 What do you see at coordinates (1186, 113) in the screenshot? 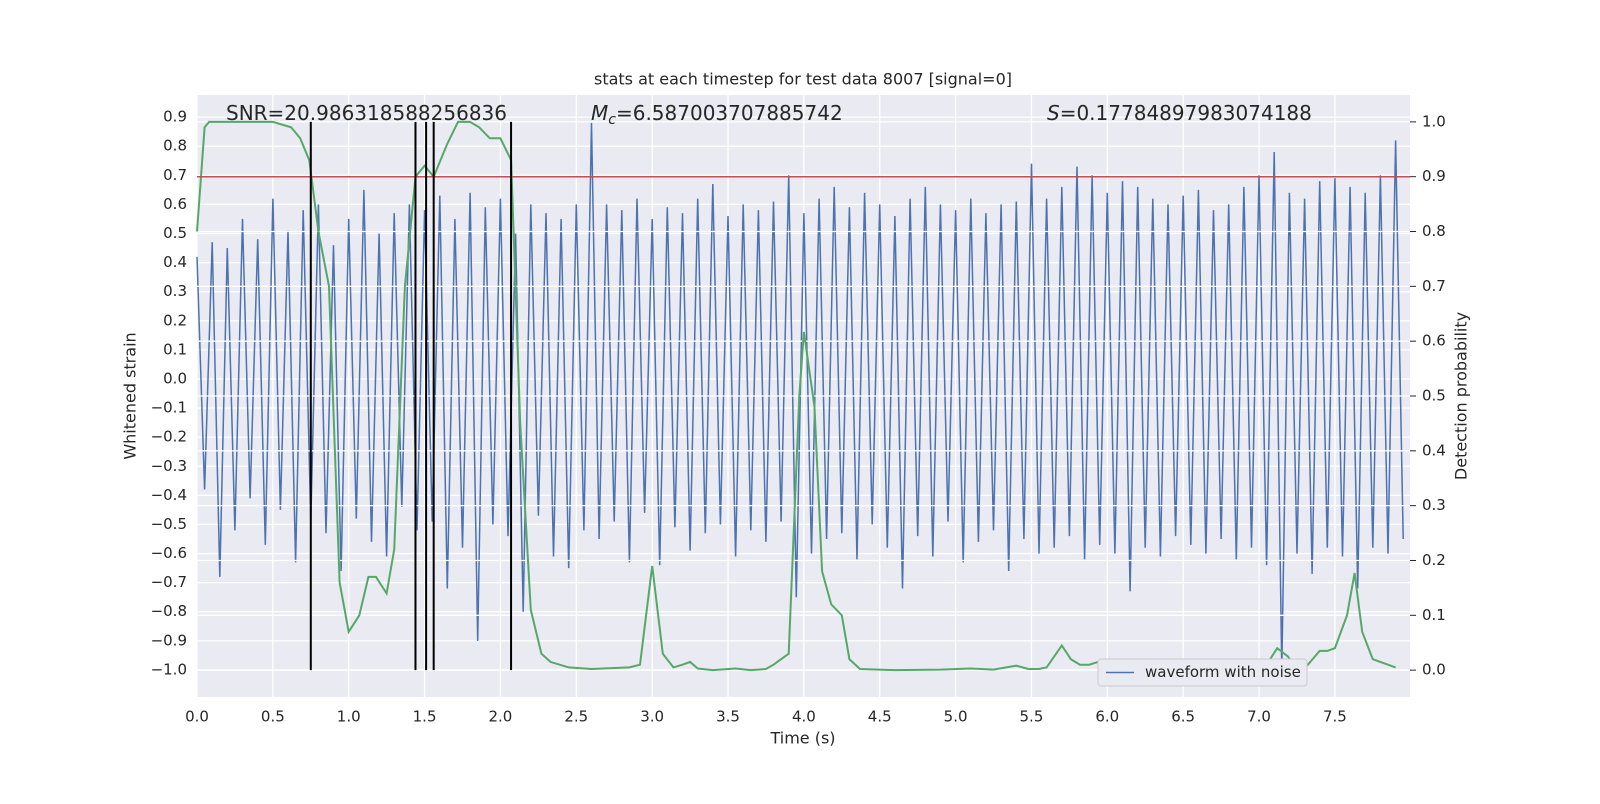
I see `annotation-text: =0.17784897983074188` at bounding box center [1186, 113].